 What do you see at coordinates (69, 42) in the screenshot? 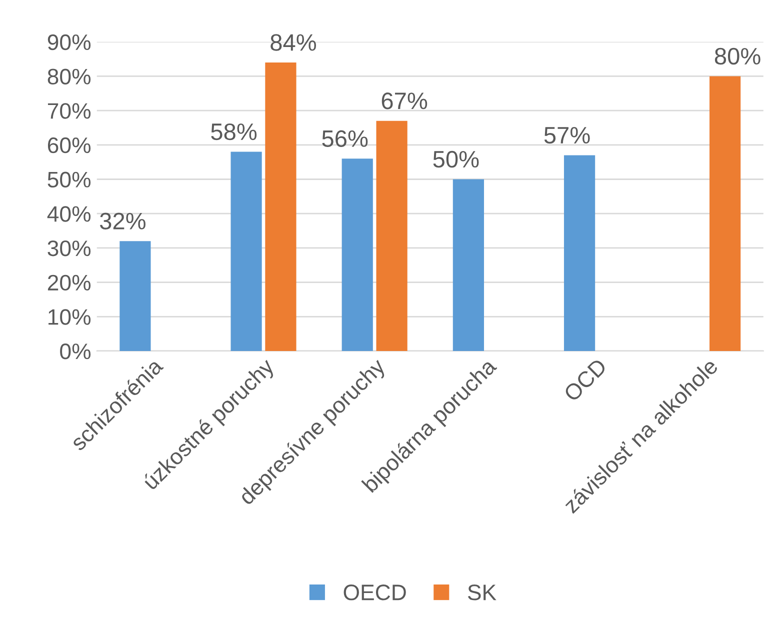
I see `y-tick-label: 90%` at bounding box center [69, 42].